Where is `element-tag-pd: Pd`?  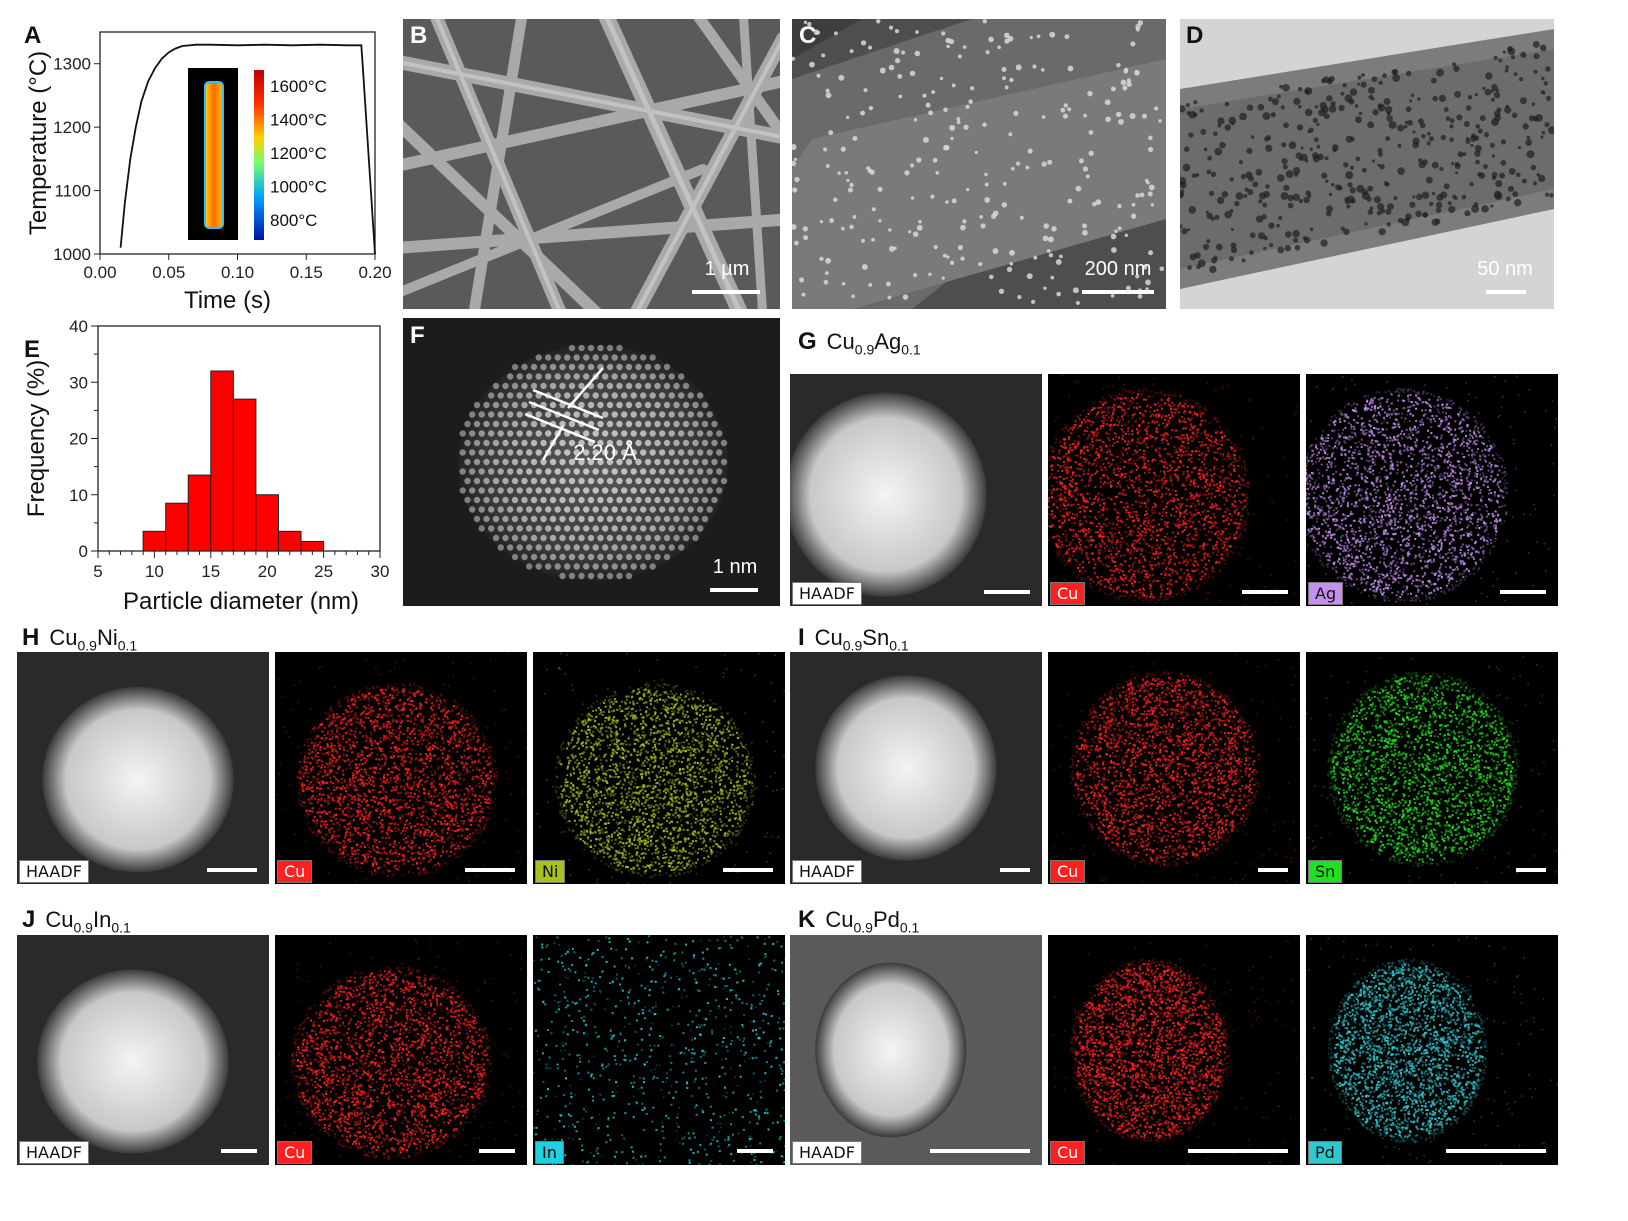
element-tag-pd: Pd is located at coordinates (1325, 1152).